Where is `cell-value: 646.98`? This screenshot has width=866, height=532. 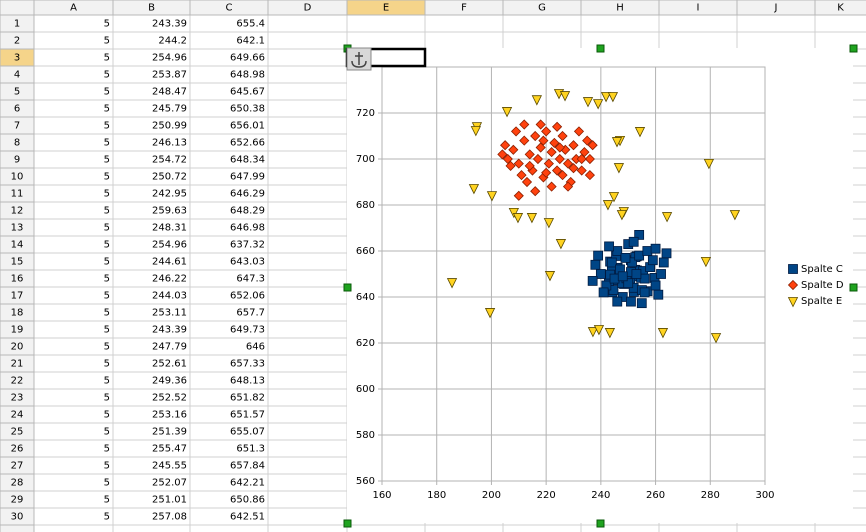 cell-value: 646.98 is located at coordinates (247, 228).